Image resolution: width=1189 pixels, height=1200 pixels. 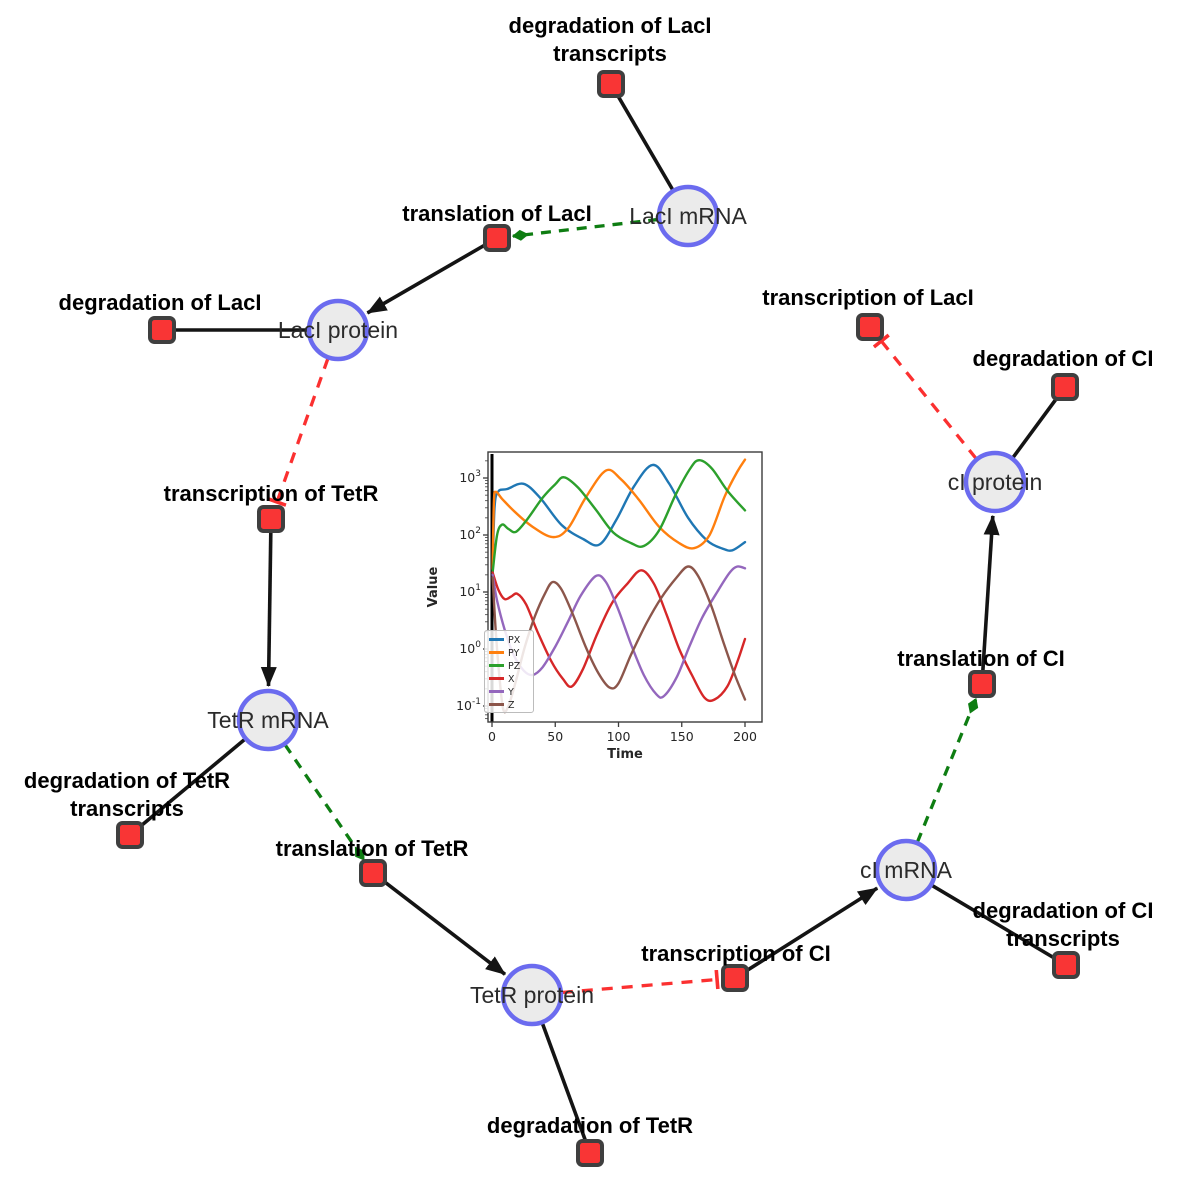 I want to click on edge-modifier-ci-mrna-to-translation-ci, so click(x=947, y=770).